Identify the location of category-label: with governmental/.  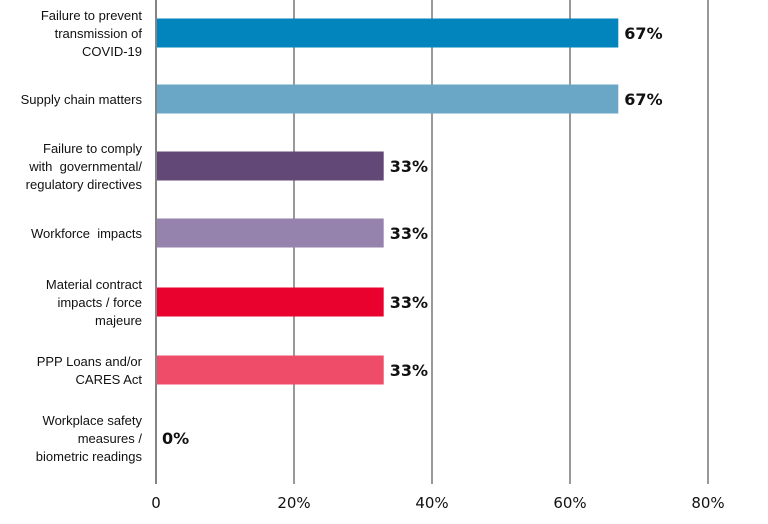
(85, 166).